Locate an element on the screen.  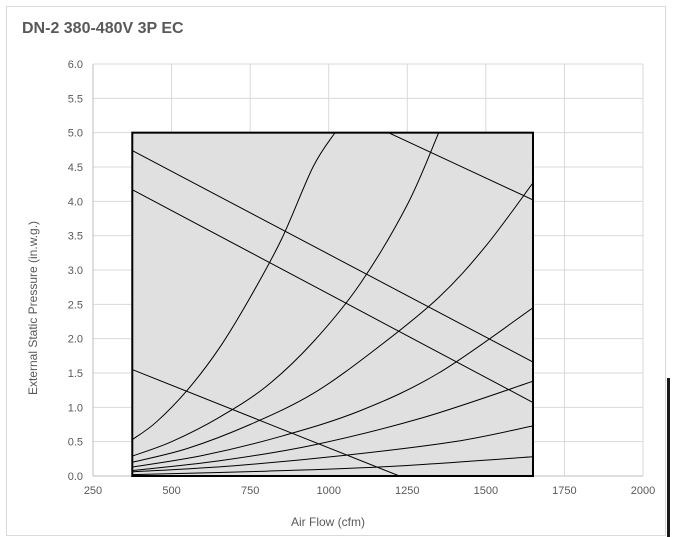
x-tick-label: 1250 is located at coordinates (407, 491).